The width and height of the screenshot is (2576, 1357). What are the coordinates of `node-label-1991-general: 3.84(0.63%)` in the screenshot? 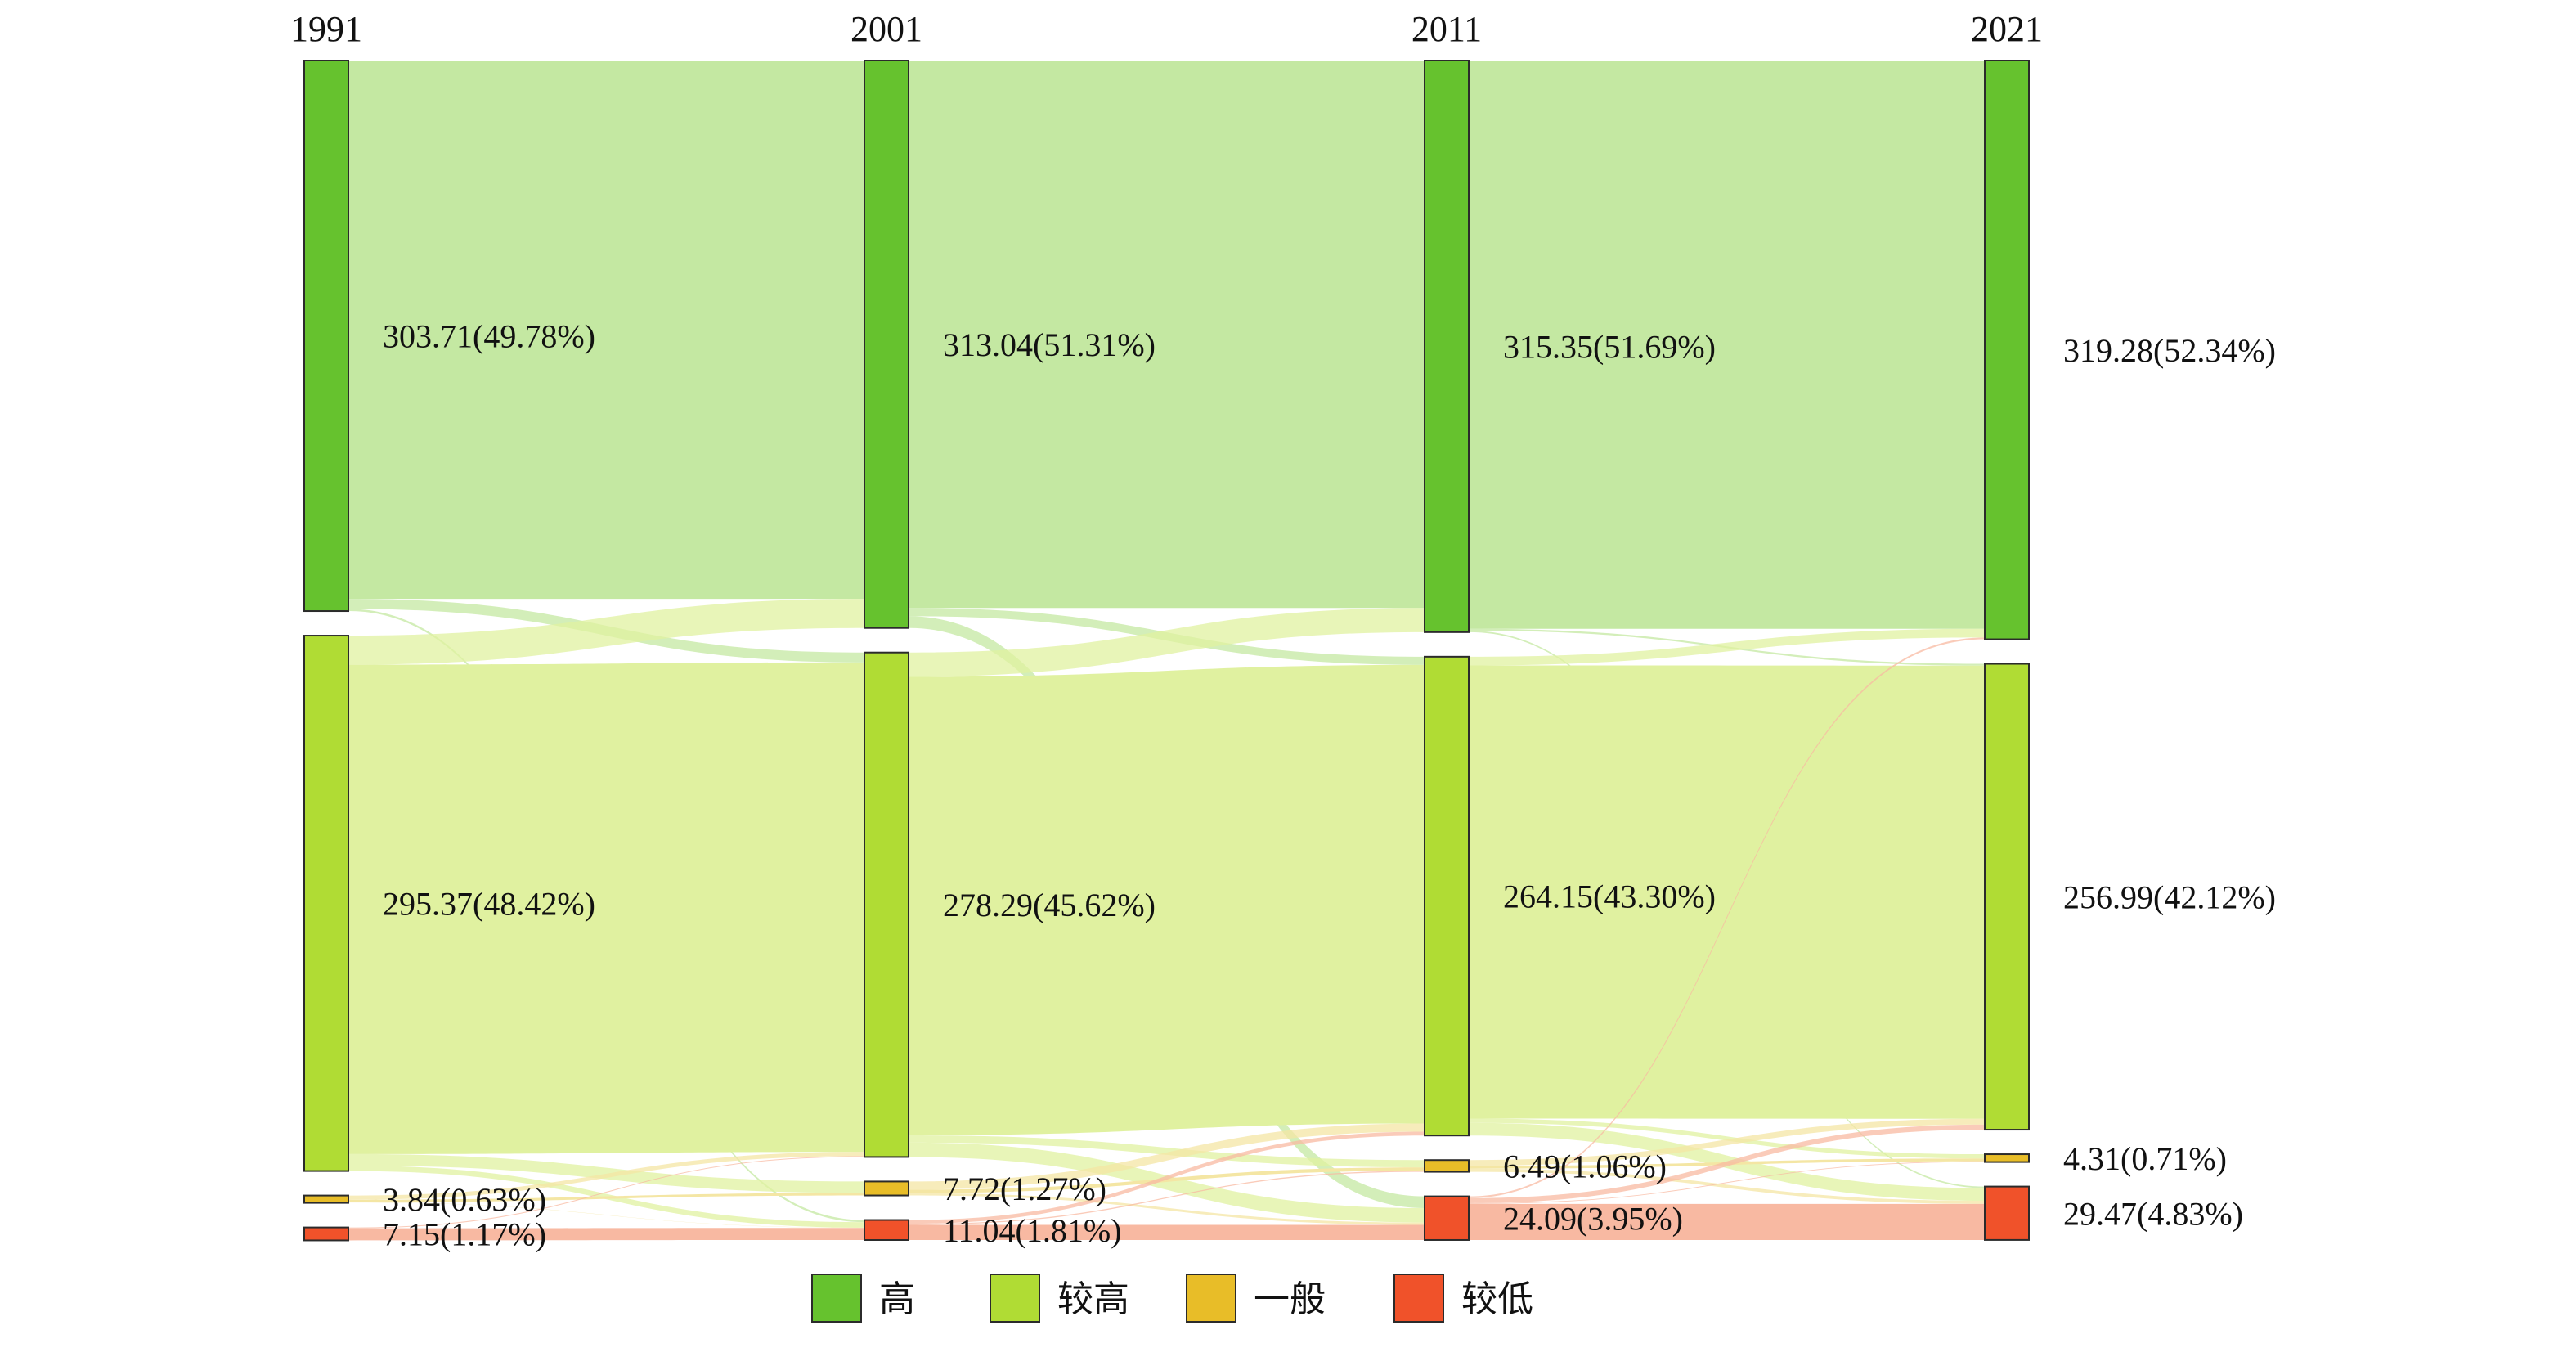 It's located at (465, 1199).